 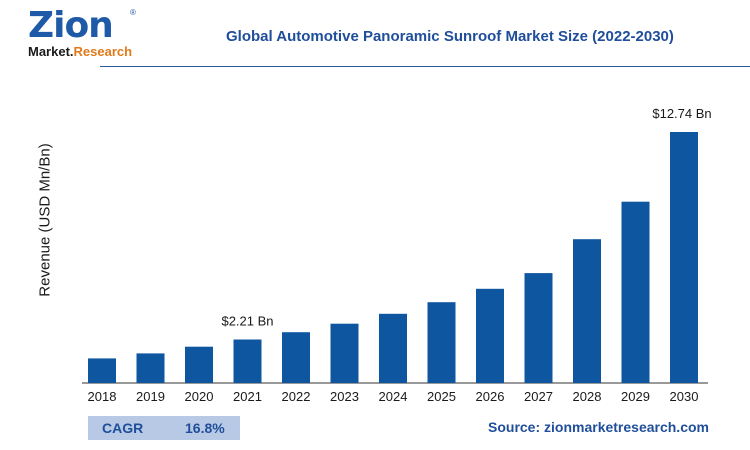 What do you see at coordinates (684, 257) in the screenshot?
I see `bar-2030` at bounding box center [684, 257].